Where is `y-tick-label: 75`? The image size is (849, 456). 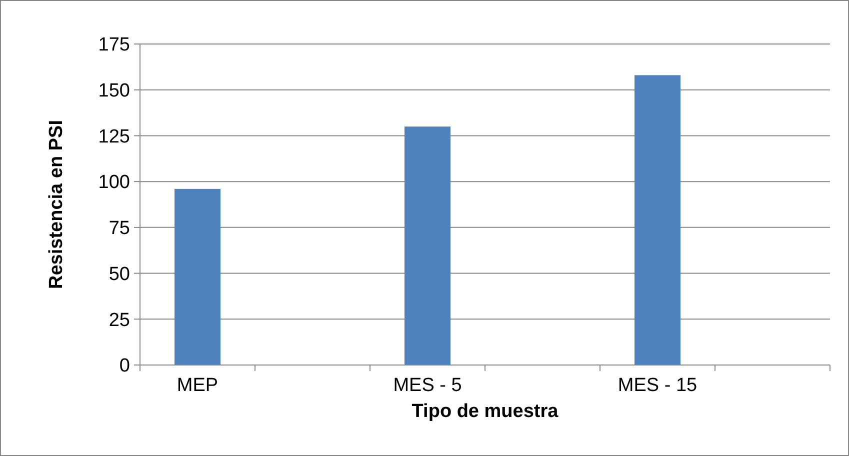 y-tick-label: 75 is located at coordinates (119, 229).